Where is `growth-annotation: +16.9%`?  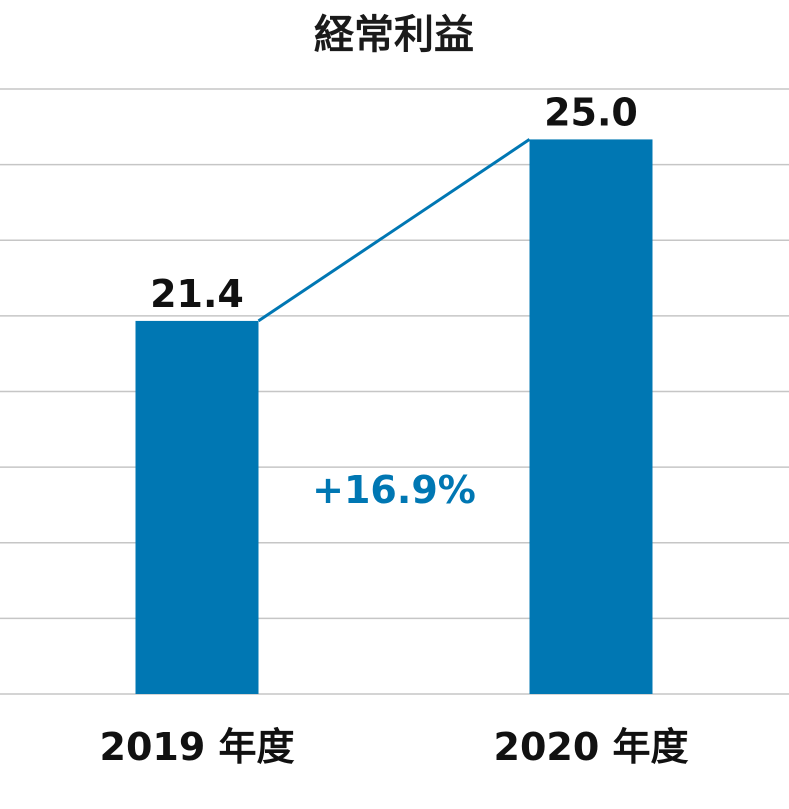
growth-annotation: +16.9% is located at coordinates (394, 490).